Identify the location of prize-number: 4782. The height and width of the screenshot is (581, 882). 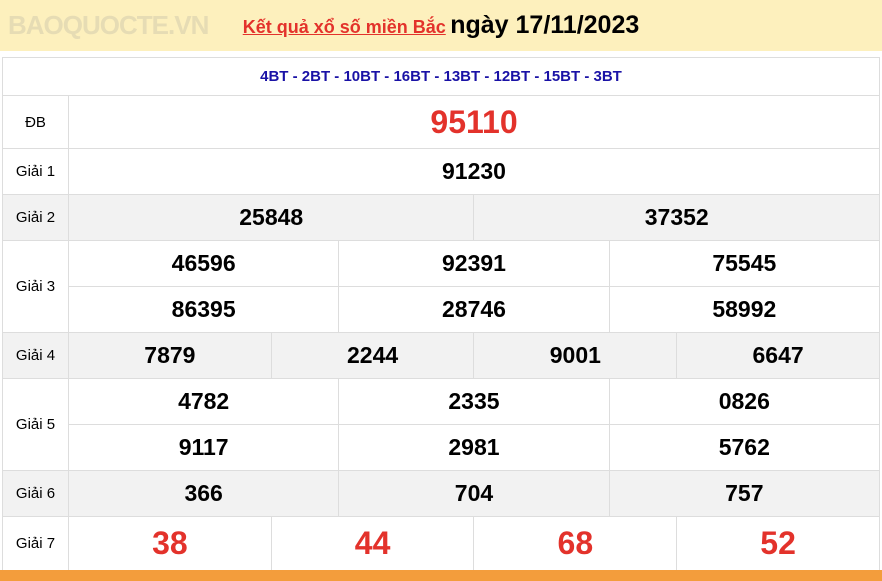
(203, 401).